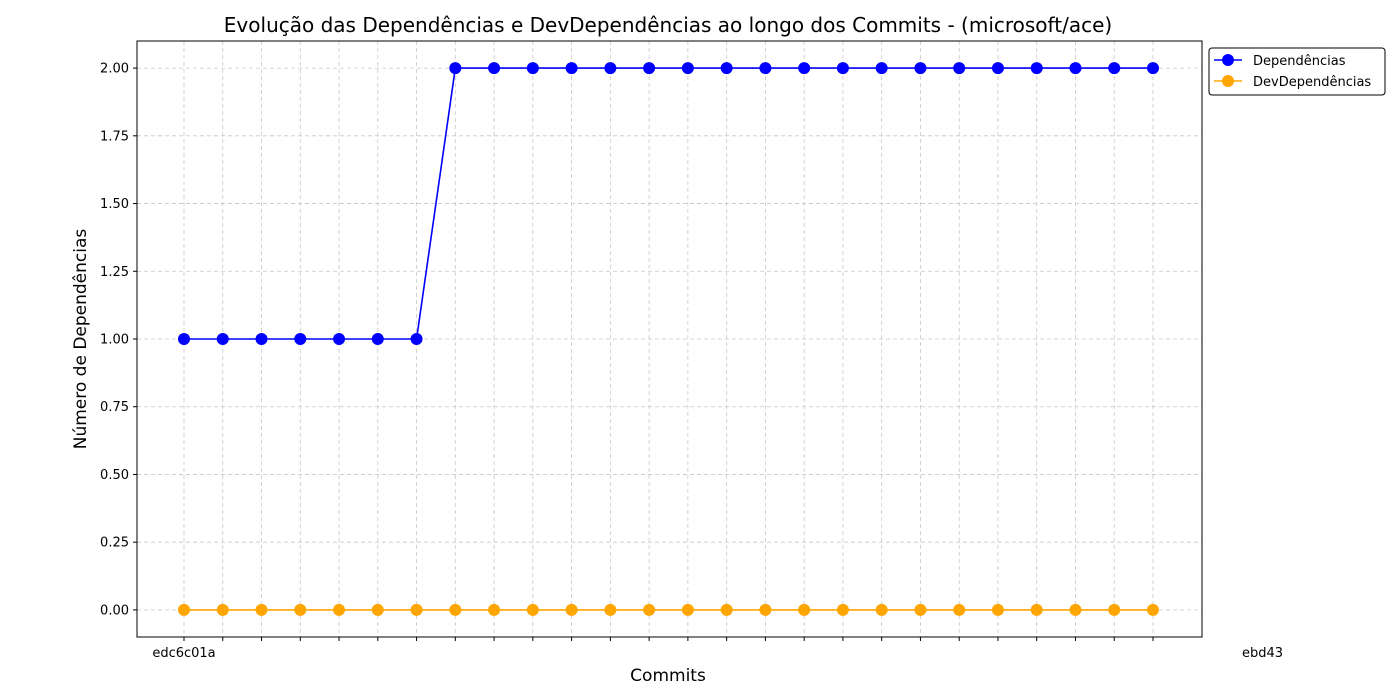 Image resolution: width=1400 pixels, height=700 pixels. I want to click on legend-label-devdependencias: DevDependências, so click(1312, 82).